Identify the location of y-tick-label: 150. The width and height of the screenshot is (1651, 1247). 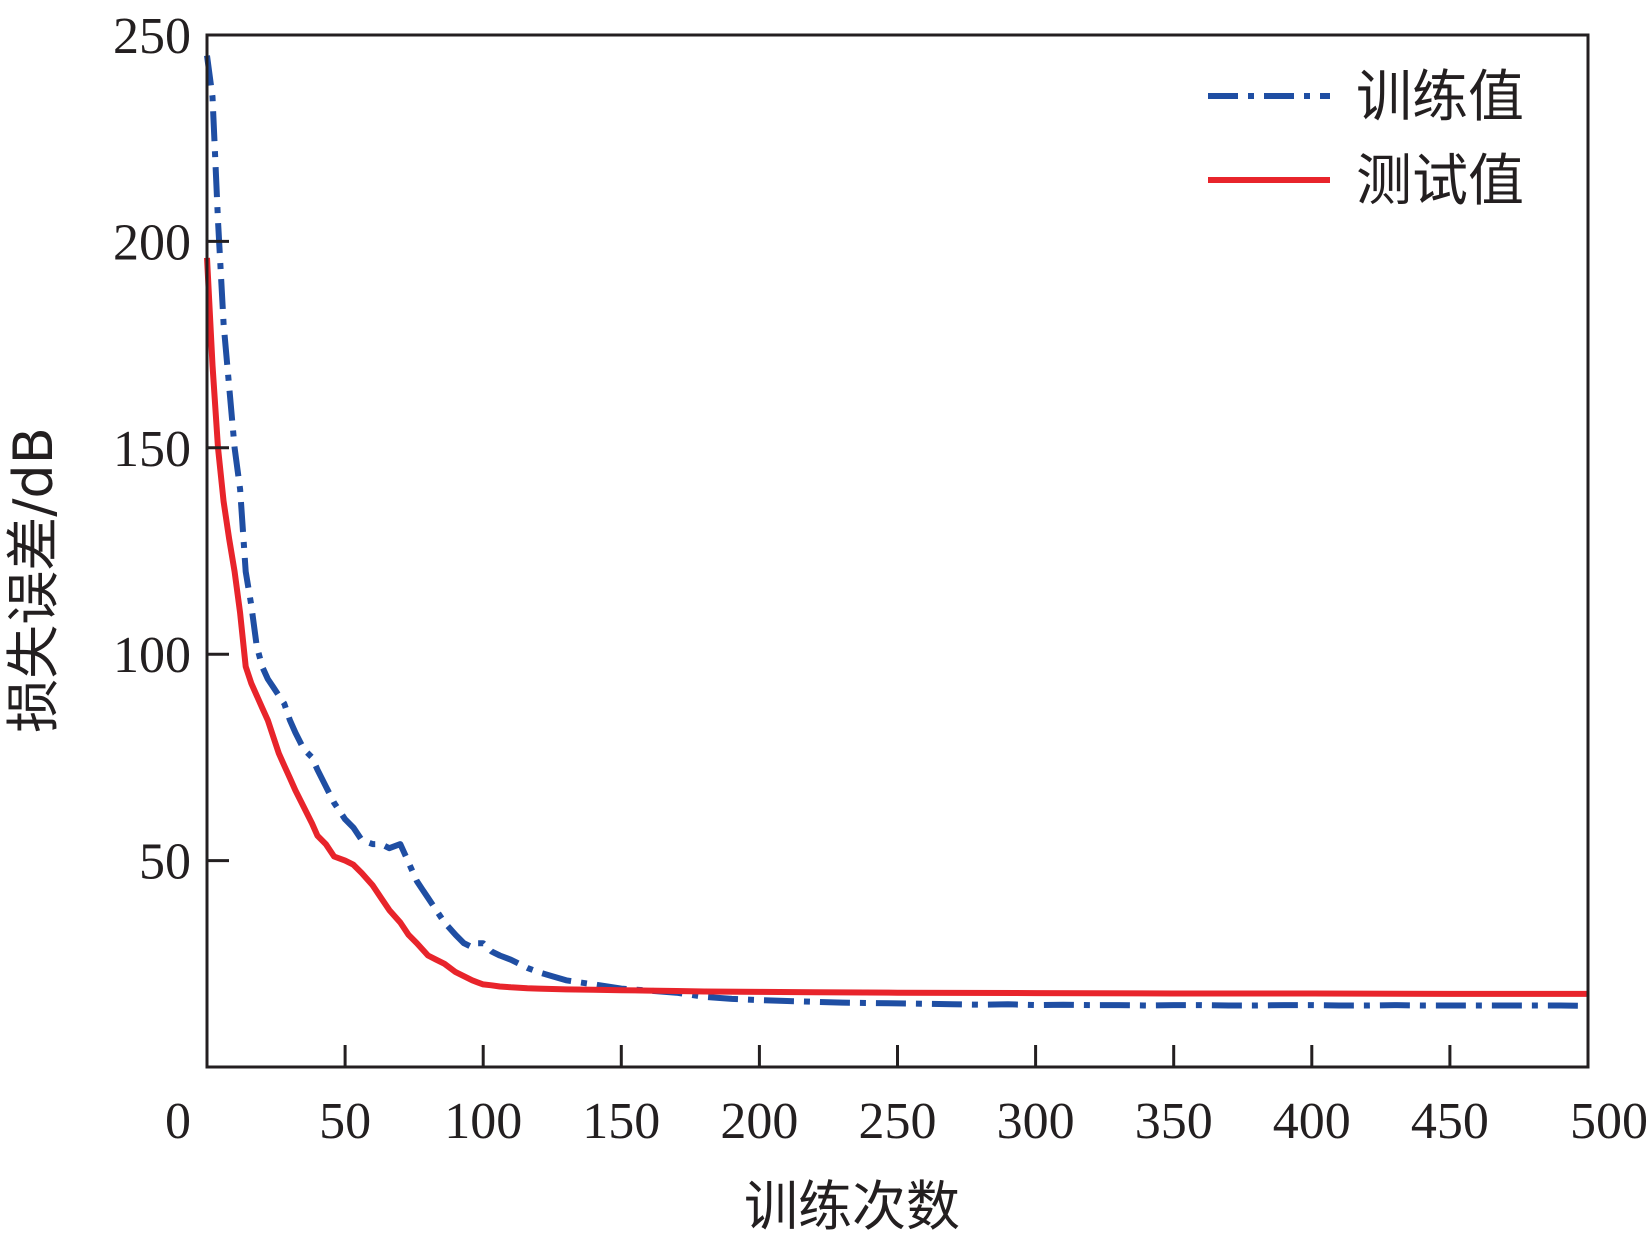
(152, 449).